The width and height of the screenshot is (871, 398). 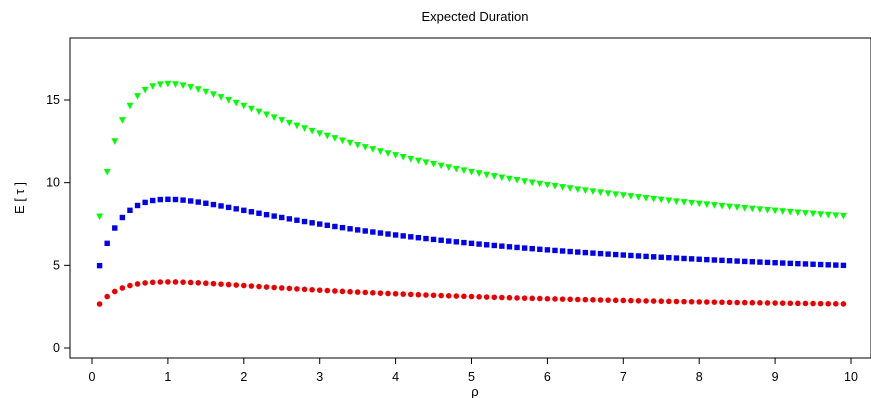 I want to click on x-tick-label: 3, so click(x=319, y=377).